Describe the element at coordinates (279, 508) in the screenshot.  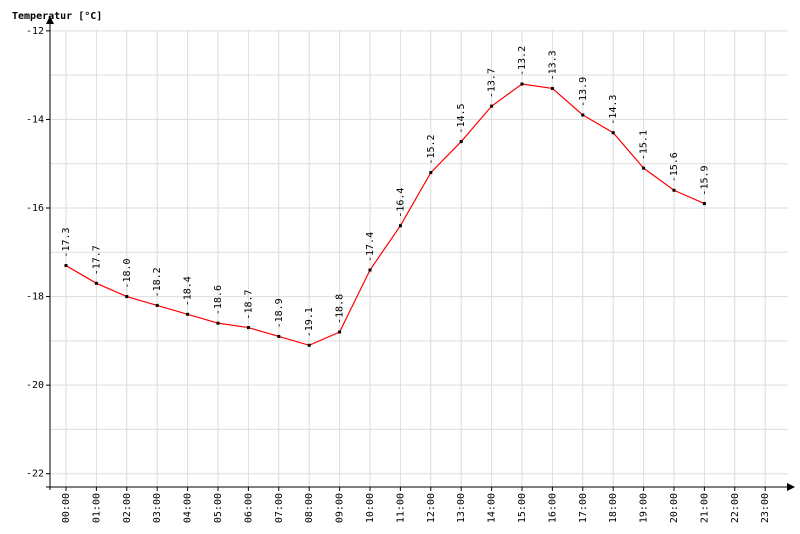
I see `x-tick-label: 07:00` at that location.